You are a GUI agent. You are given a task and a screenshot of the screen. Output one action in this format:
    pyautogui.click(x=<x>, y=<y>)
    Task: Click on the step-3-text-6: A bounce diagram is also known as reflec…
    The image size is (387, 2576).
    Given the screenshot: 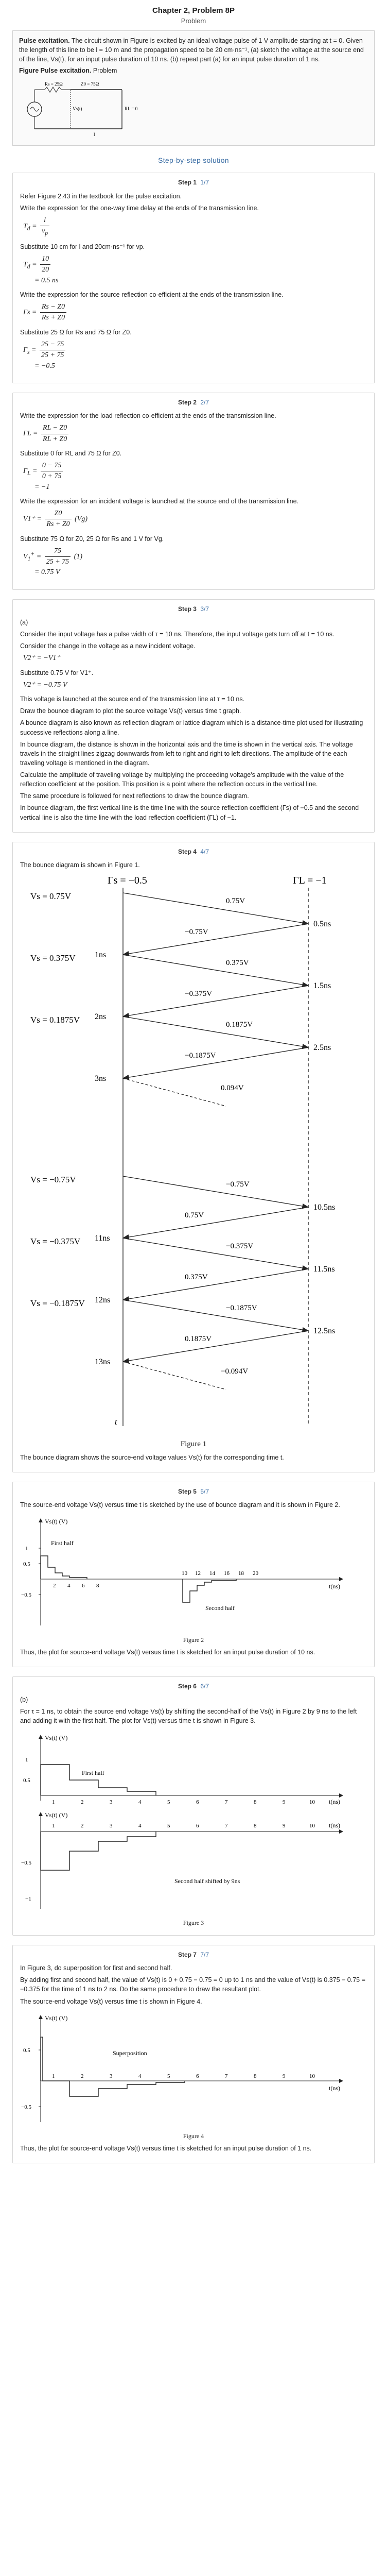 What is the action you would take?
    pyautogui.click(x=192, y=728)
    